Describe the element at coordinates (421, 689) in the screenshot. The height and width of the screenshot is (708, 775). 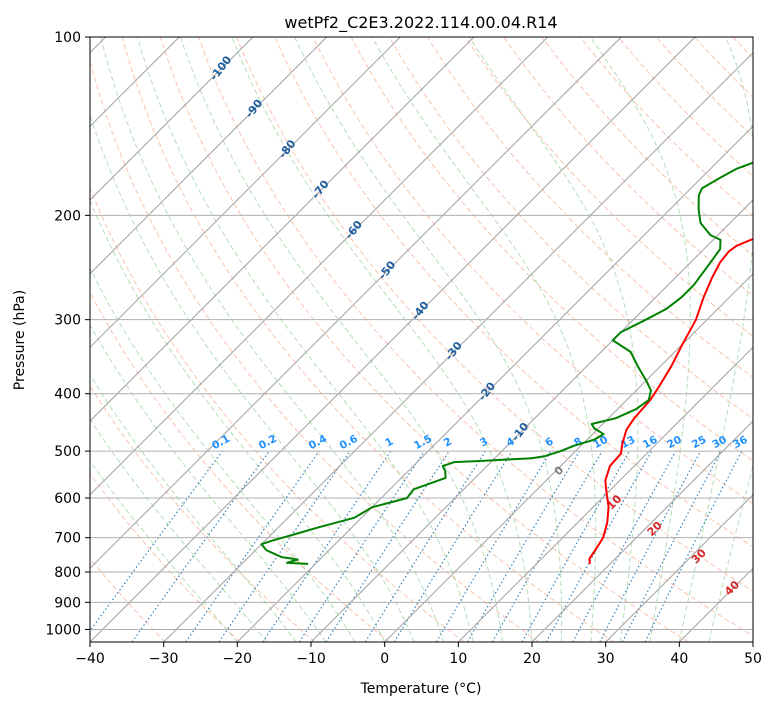
I see `x-axis-label: Temperature (°C)` at that location.